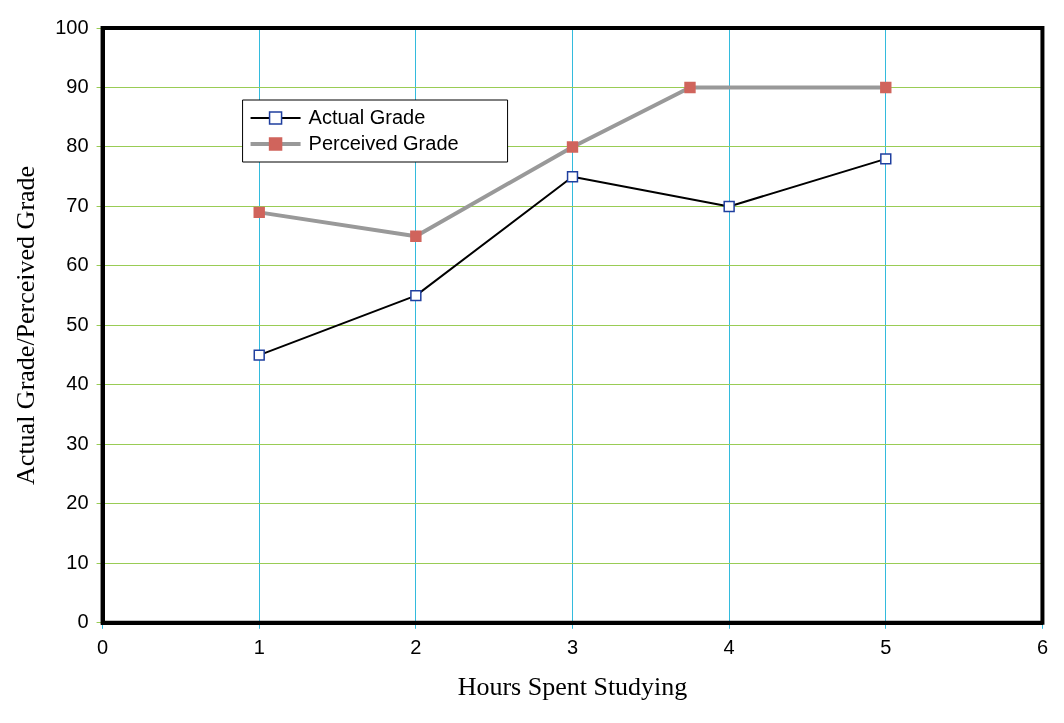 Image resolution: width=1064 pixels, height=723 pixels. I want to click on y-tick-label: 80, so click(77, 145).